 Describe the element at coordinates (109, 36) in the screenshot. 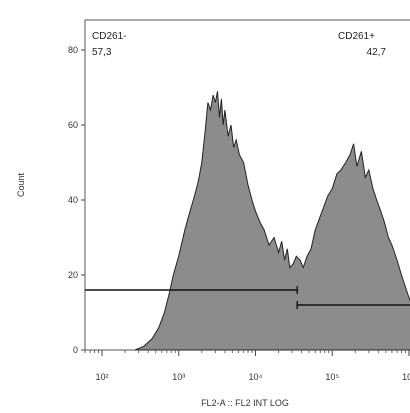

I see `gate-label-cd261-neg: CD261-` at that location.